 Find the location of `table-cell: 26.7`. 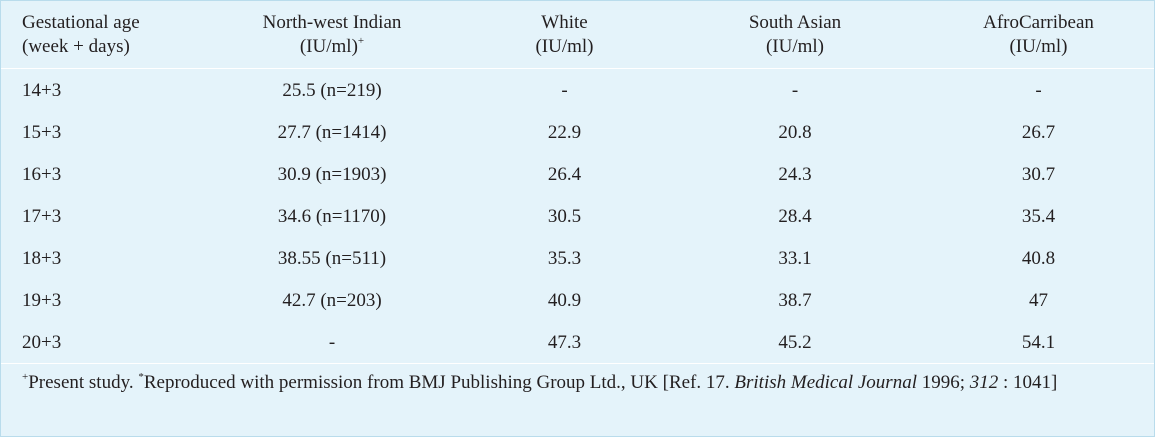

table-cell: 26.7 is located at coordinates (1038, 132).